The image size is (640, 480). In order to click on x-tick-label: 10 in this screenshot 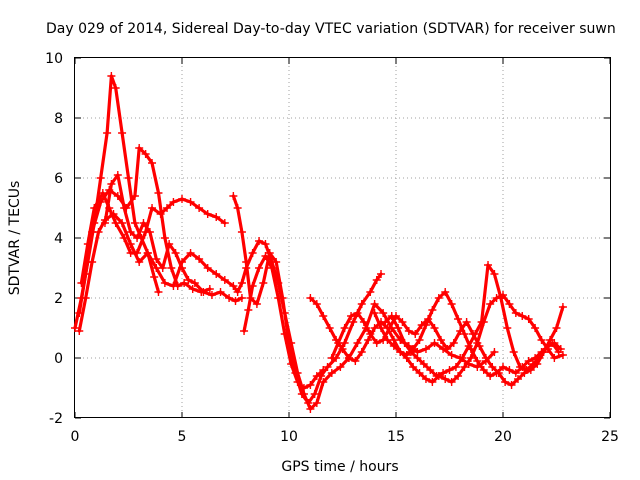, I will do `click(289, 437)`.